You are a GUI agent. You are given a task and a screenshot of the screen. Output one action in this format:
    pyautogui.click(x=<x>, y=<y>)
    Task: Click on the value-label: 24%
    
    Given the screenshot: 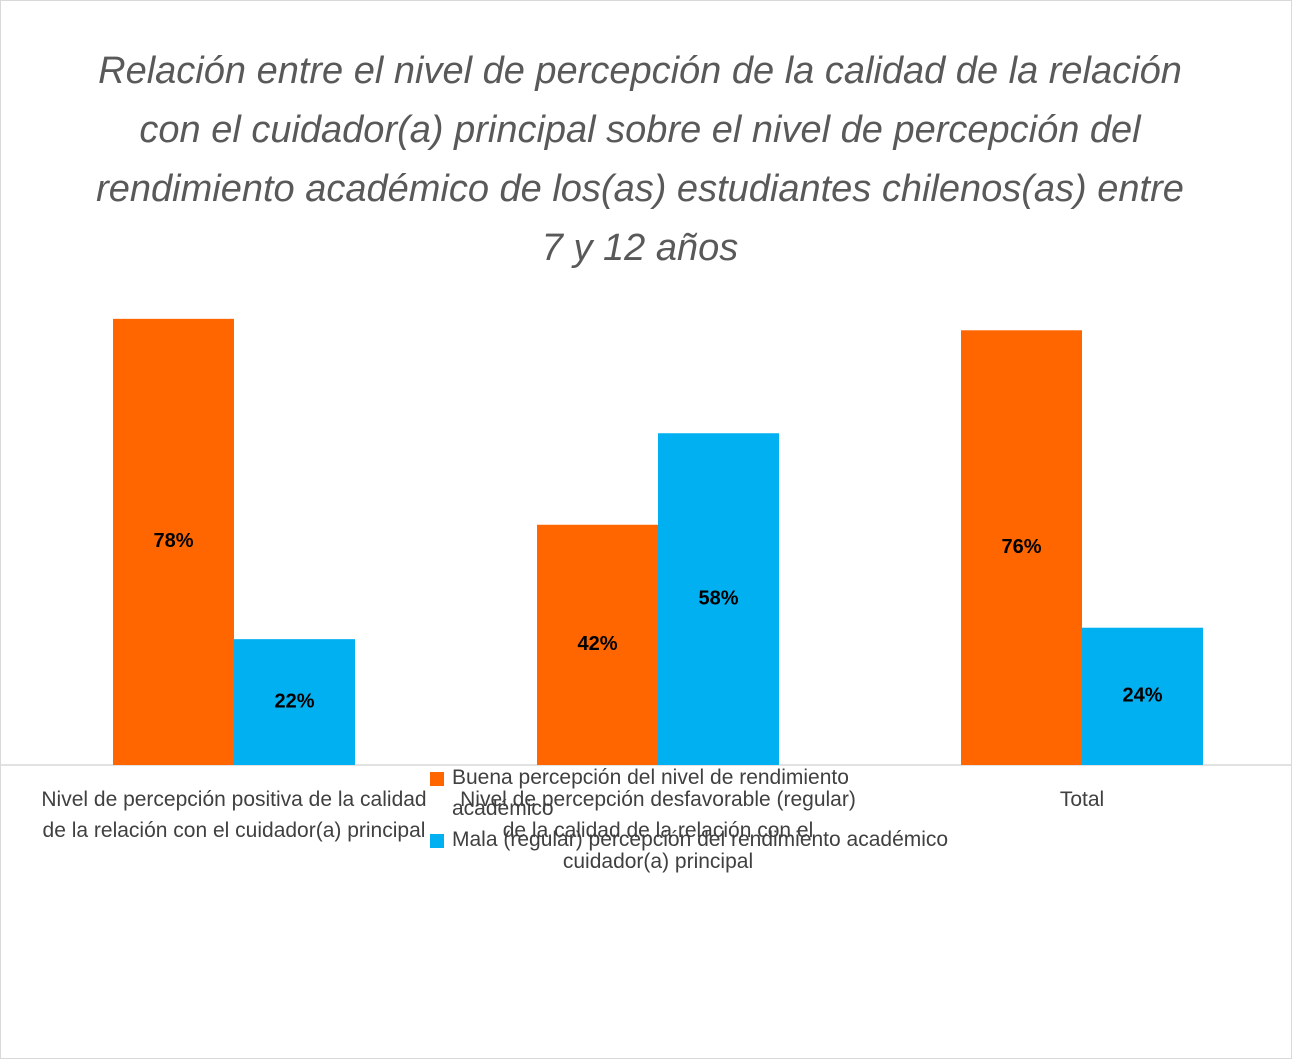 What is the action you would take?
    pyautogui.click(x=1142, y=696)
    